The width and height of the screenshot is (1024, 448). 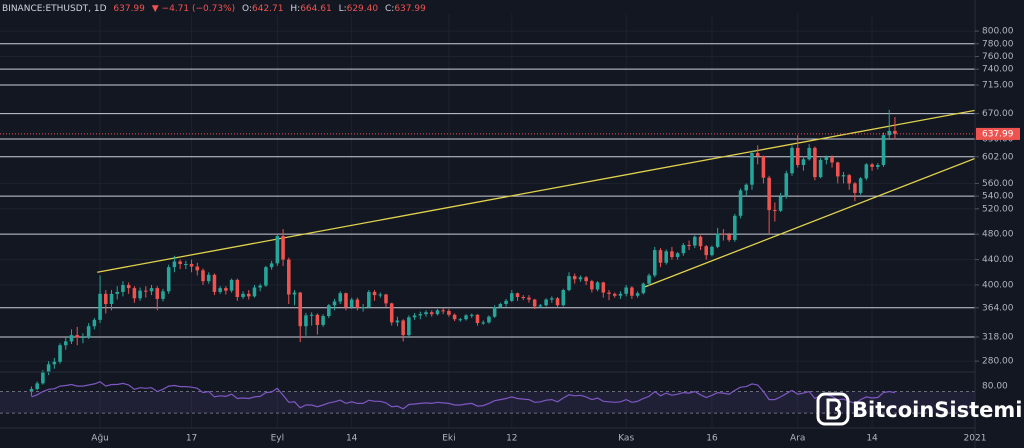 What do you see at coordinates (448, 439) in the screenshot?
I see `x-tick-label: Eki` at bounding box center [448, 439].